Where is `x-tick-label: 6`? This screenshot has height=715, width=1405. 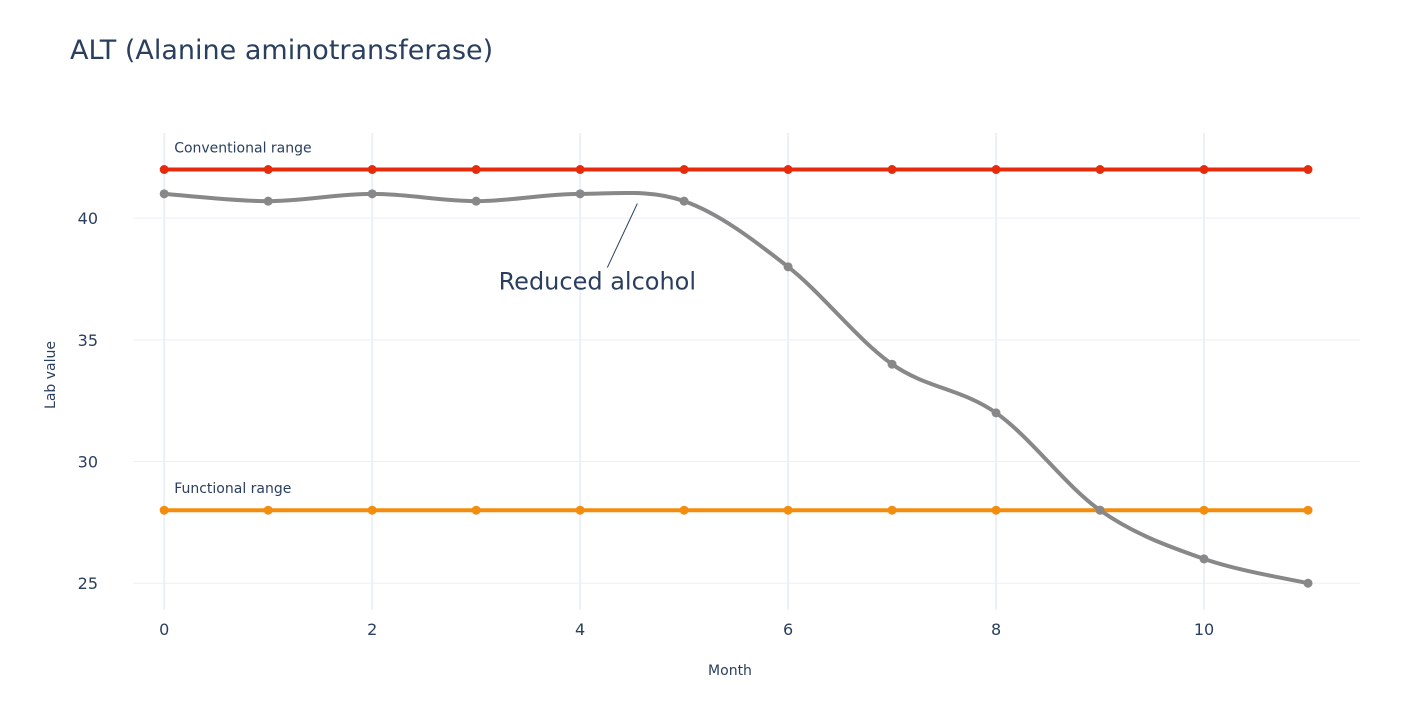 x-tick-label: 6 is located at coordinates (788, 629).